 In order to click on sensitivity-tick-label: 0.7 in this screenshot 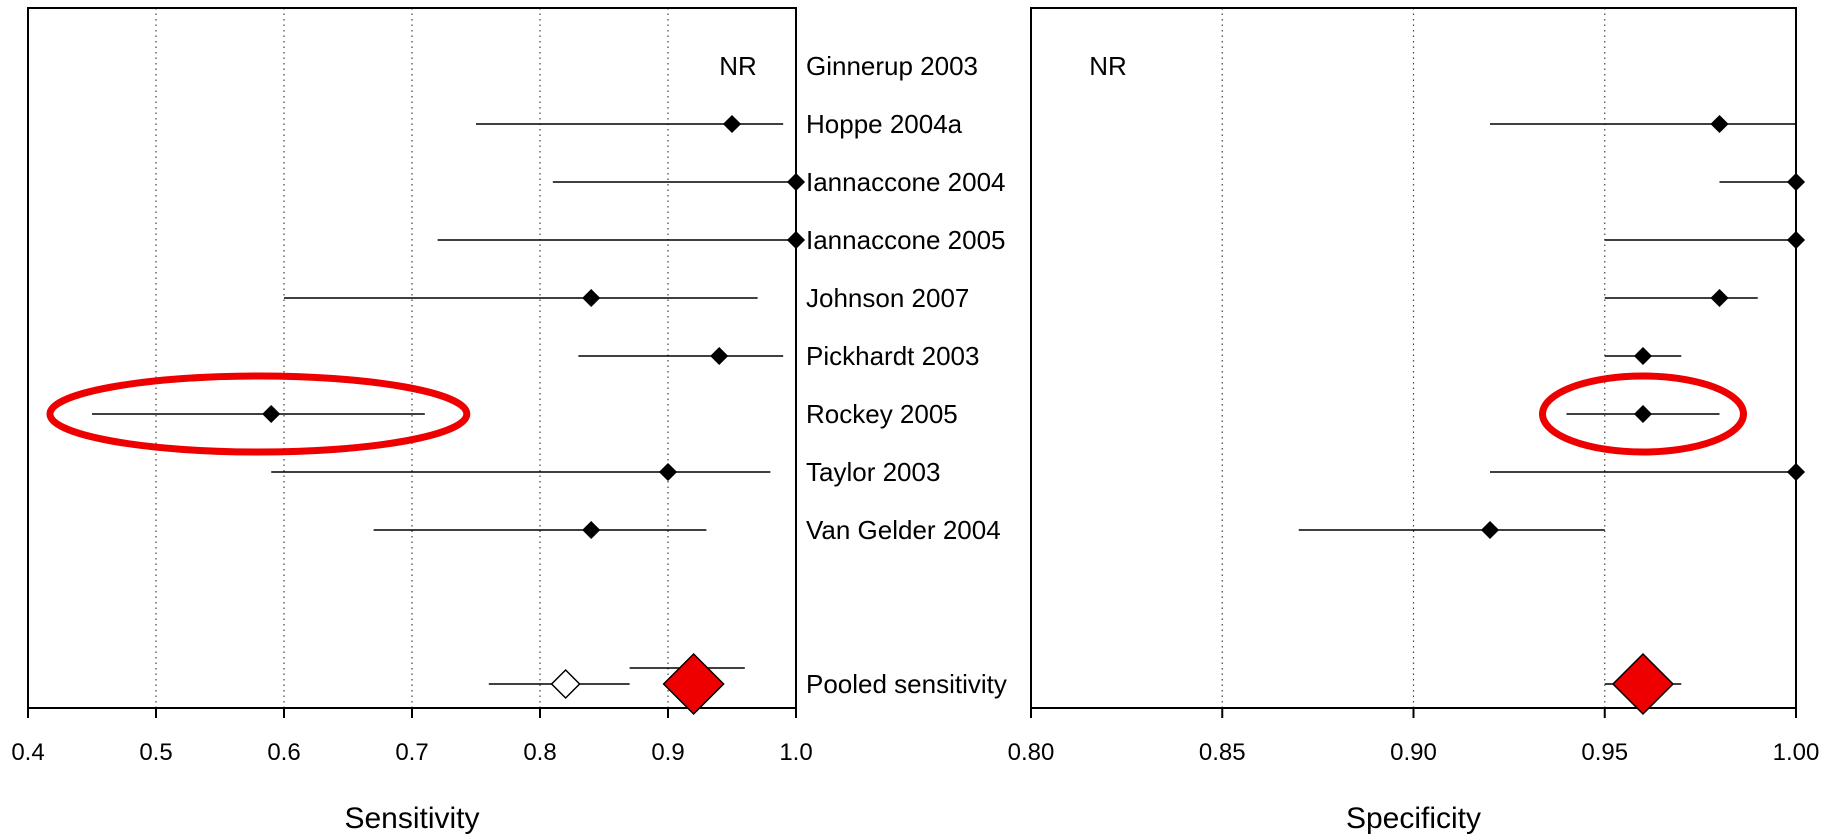, I will do `click(411, 752)`.